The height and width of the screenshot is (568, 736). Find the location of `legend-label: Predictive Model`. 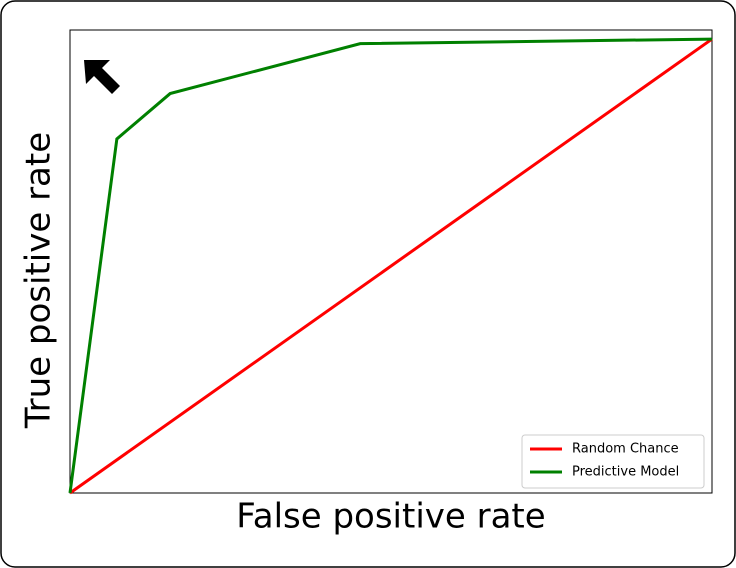

legend-label: Predictive Model is located at coordinates (625, 472).